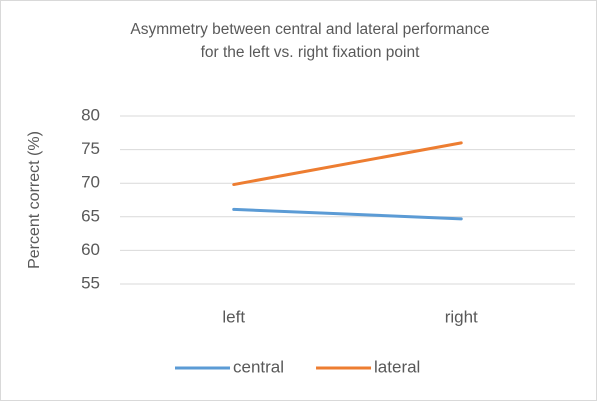 This screenshot has width=597, height=401. I want to click on y-axis-label: Percent correct (%), so click(34, 200).